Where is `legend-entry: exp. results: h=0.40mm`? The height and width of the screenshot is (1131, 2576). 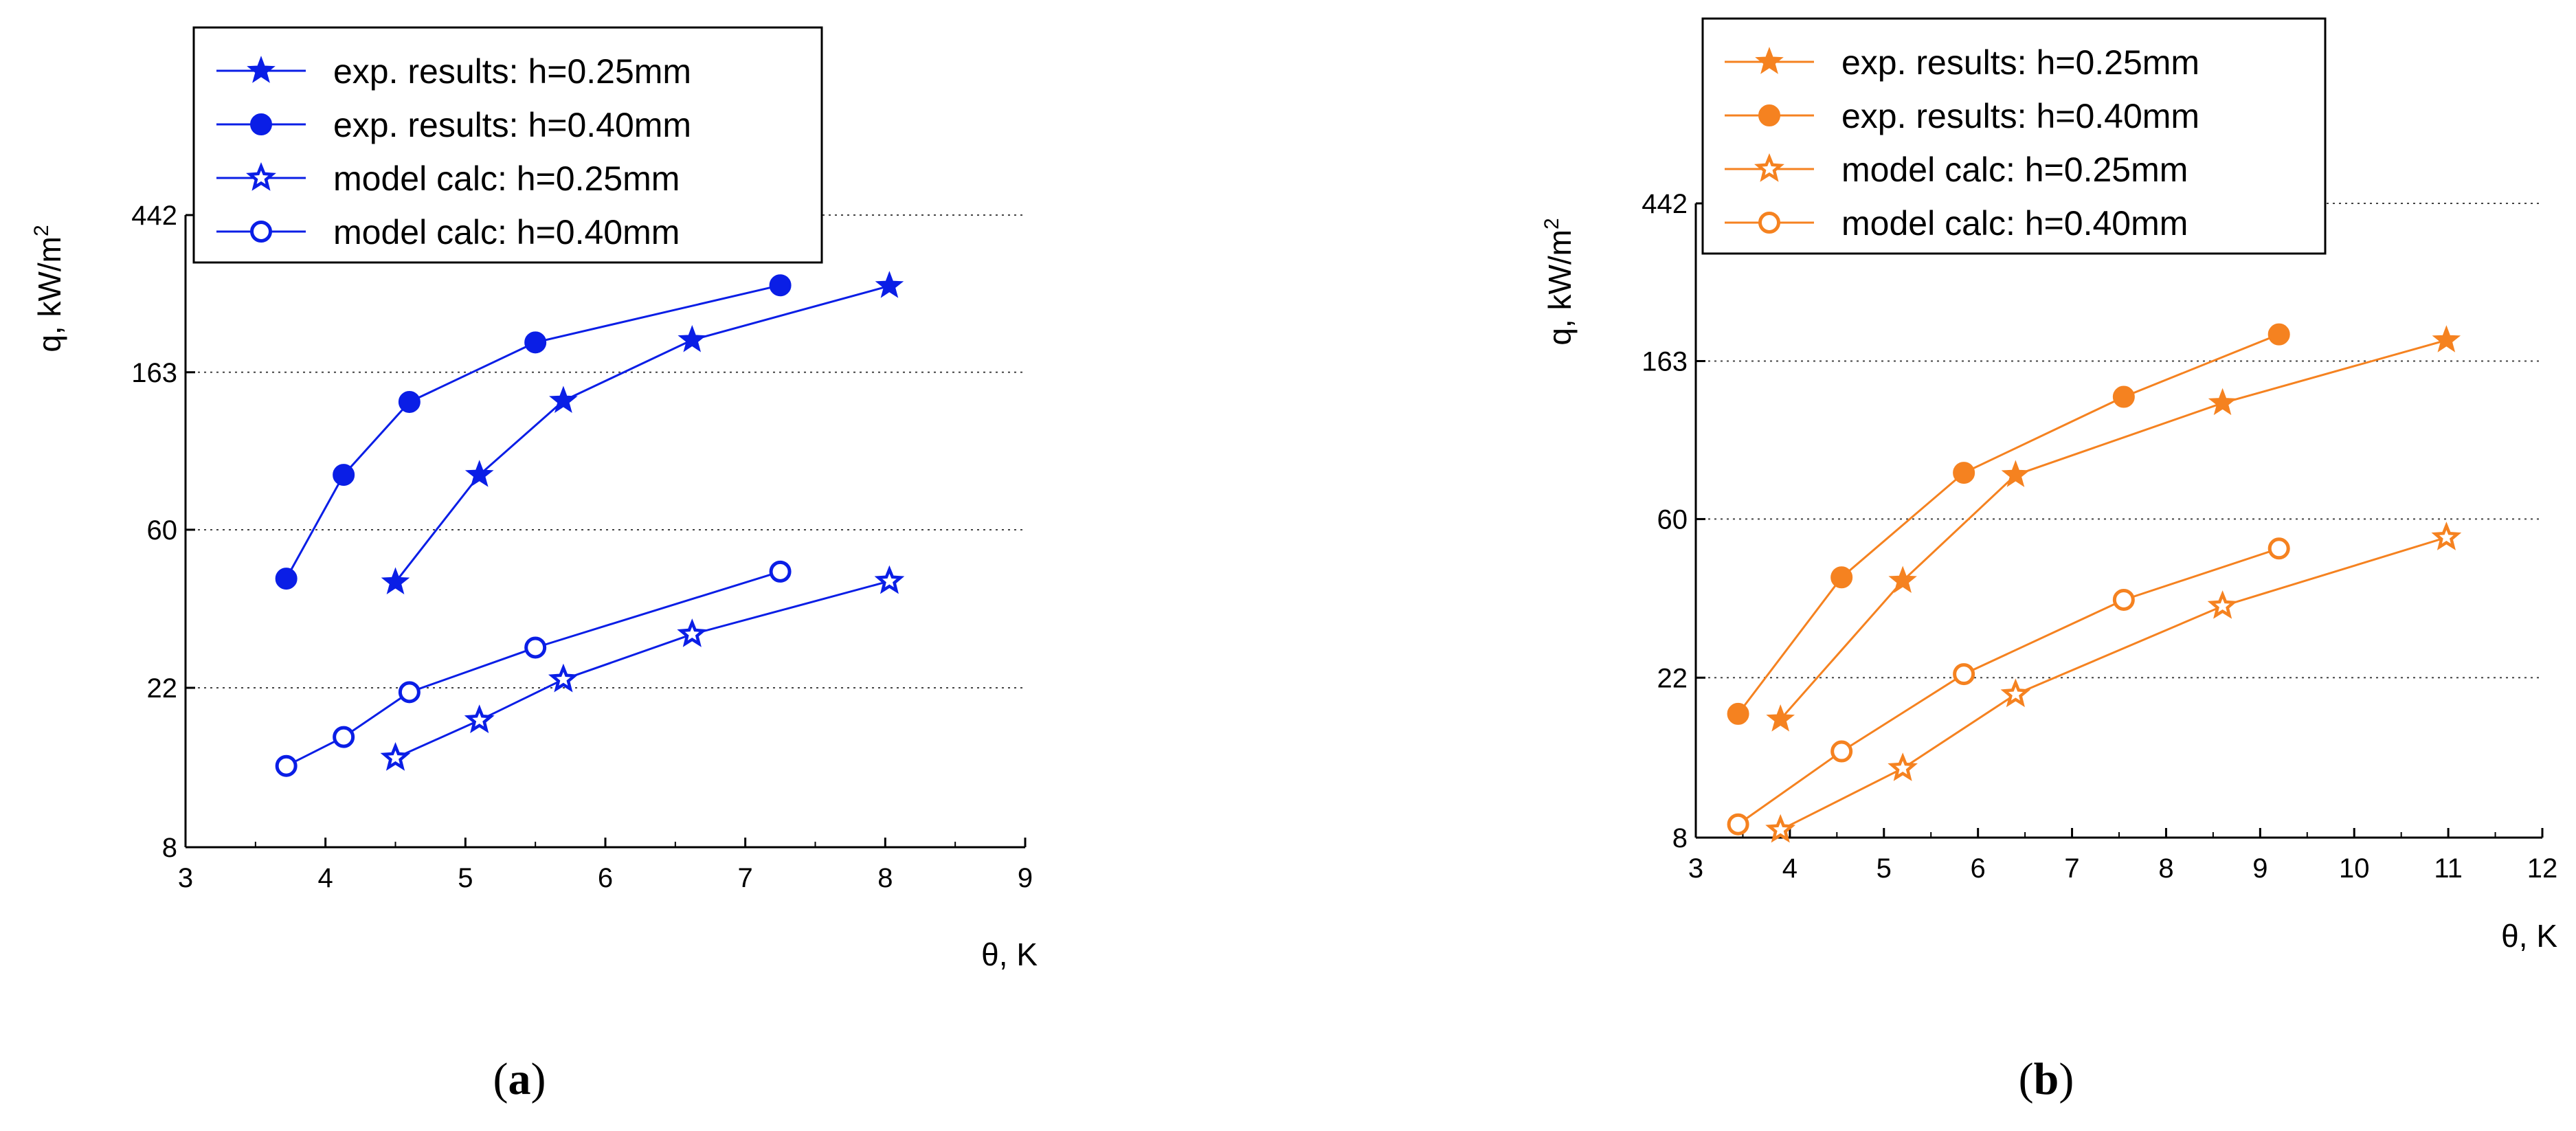 legend-entry: exp. results: h=0.40mm is located at coordinates (453, 125).